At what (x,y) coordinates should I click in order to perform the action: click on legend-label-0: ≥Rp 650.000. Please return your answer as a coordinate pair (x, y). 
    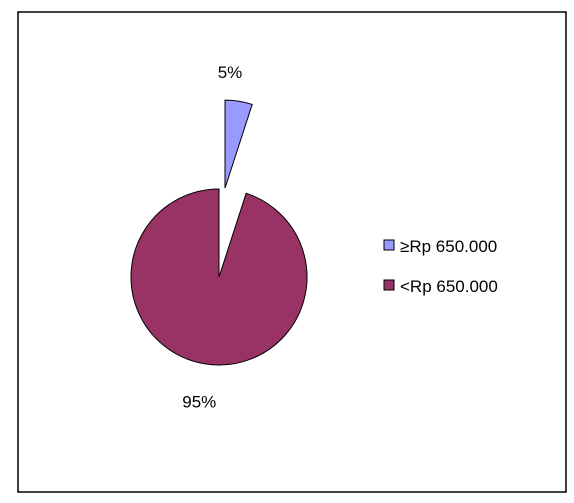
    Looking at the image, I should click on (448, 246).